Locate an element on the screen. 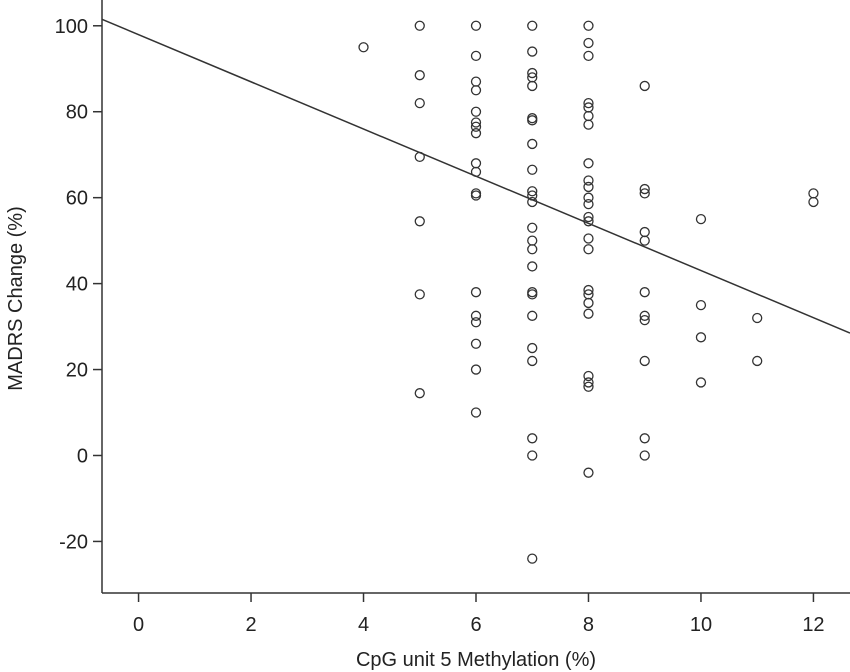 The height and width of the screenshot is (672, 850). x-tick-label: 4 is located at coordinates (363, 625).